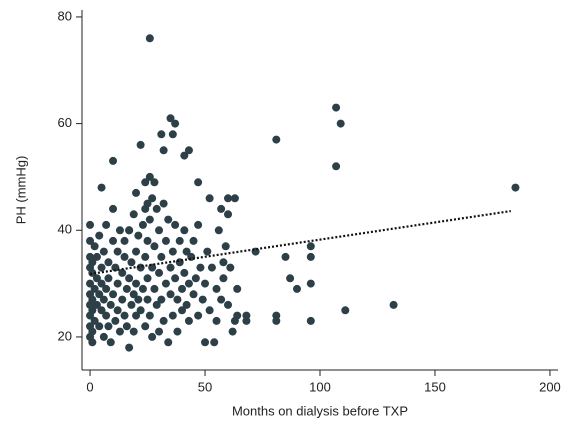 Image resolution: width=576 pixels, height=427 pixels. Describe the element at coordinates (65, 15) in the screenshot. I see `y-tick-label: 80` at that location.